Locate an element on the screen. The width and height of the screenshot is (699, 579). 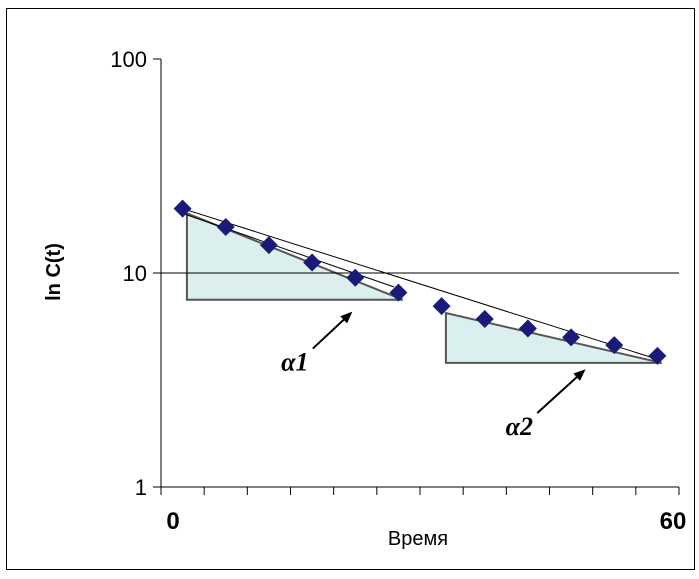
y-axis-title: ln C(t) is located at coordinates (54, 272).